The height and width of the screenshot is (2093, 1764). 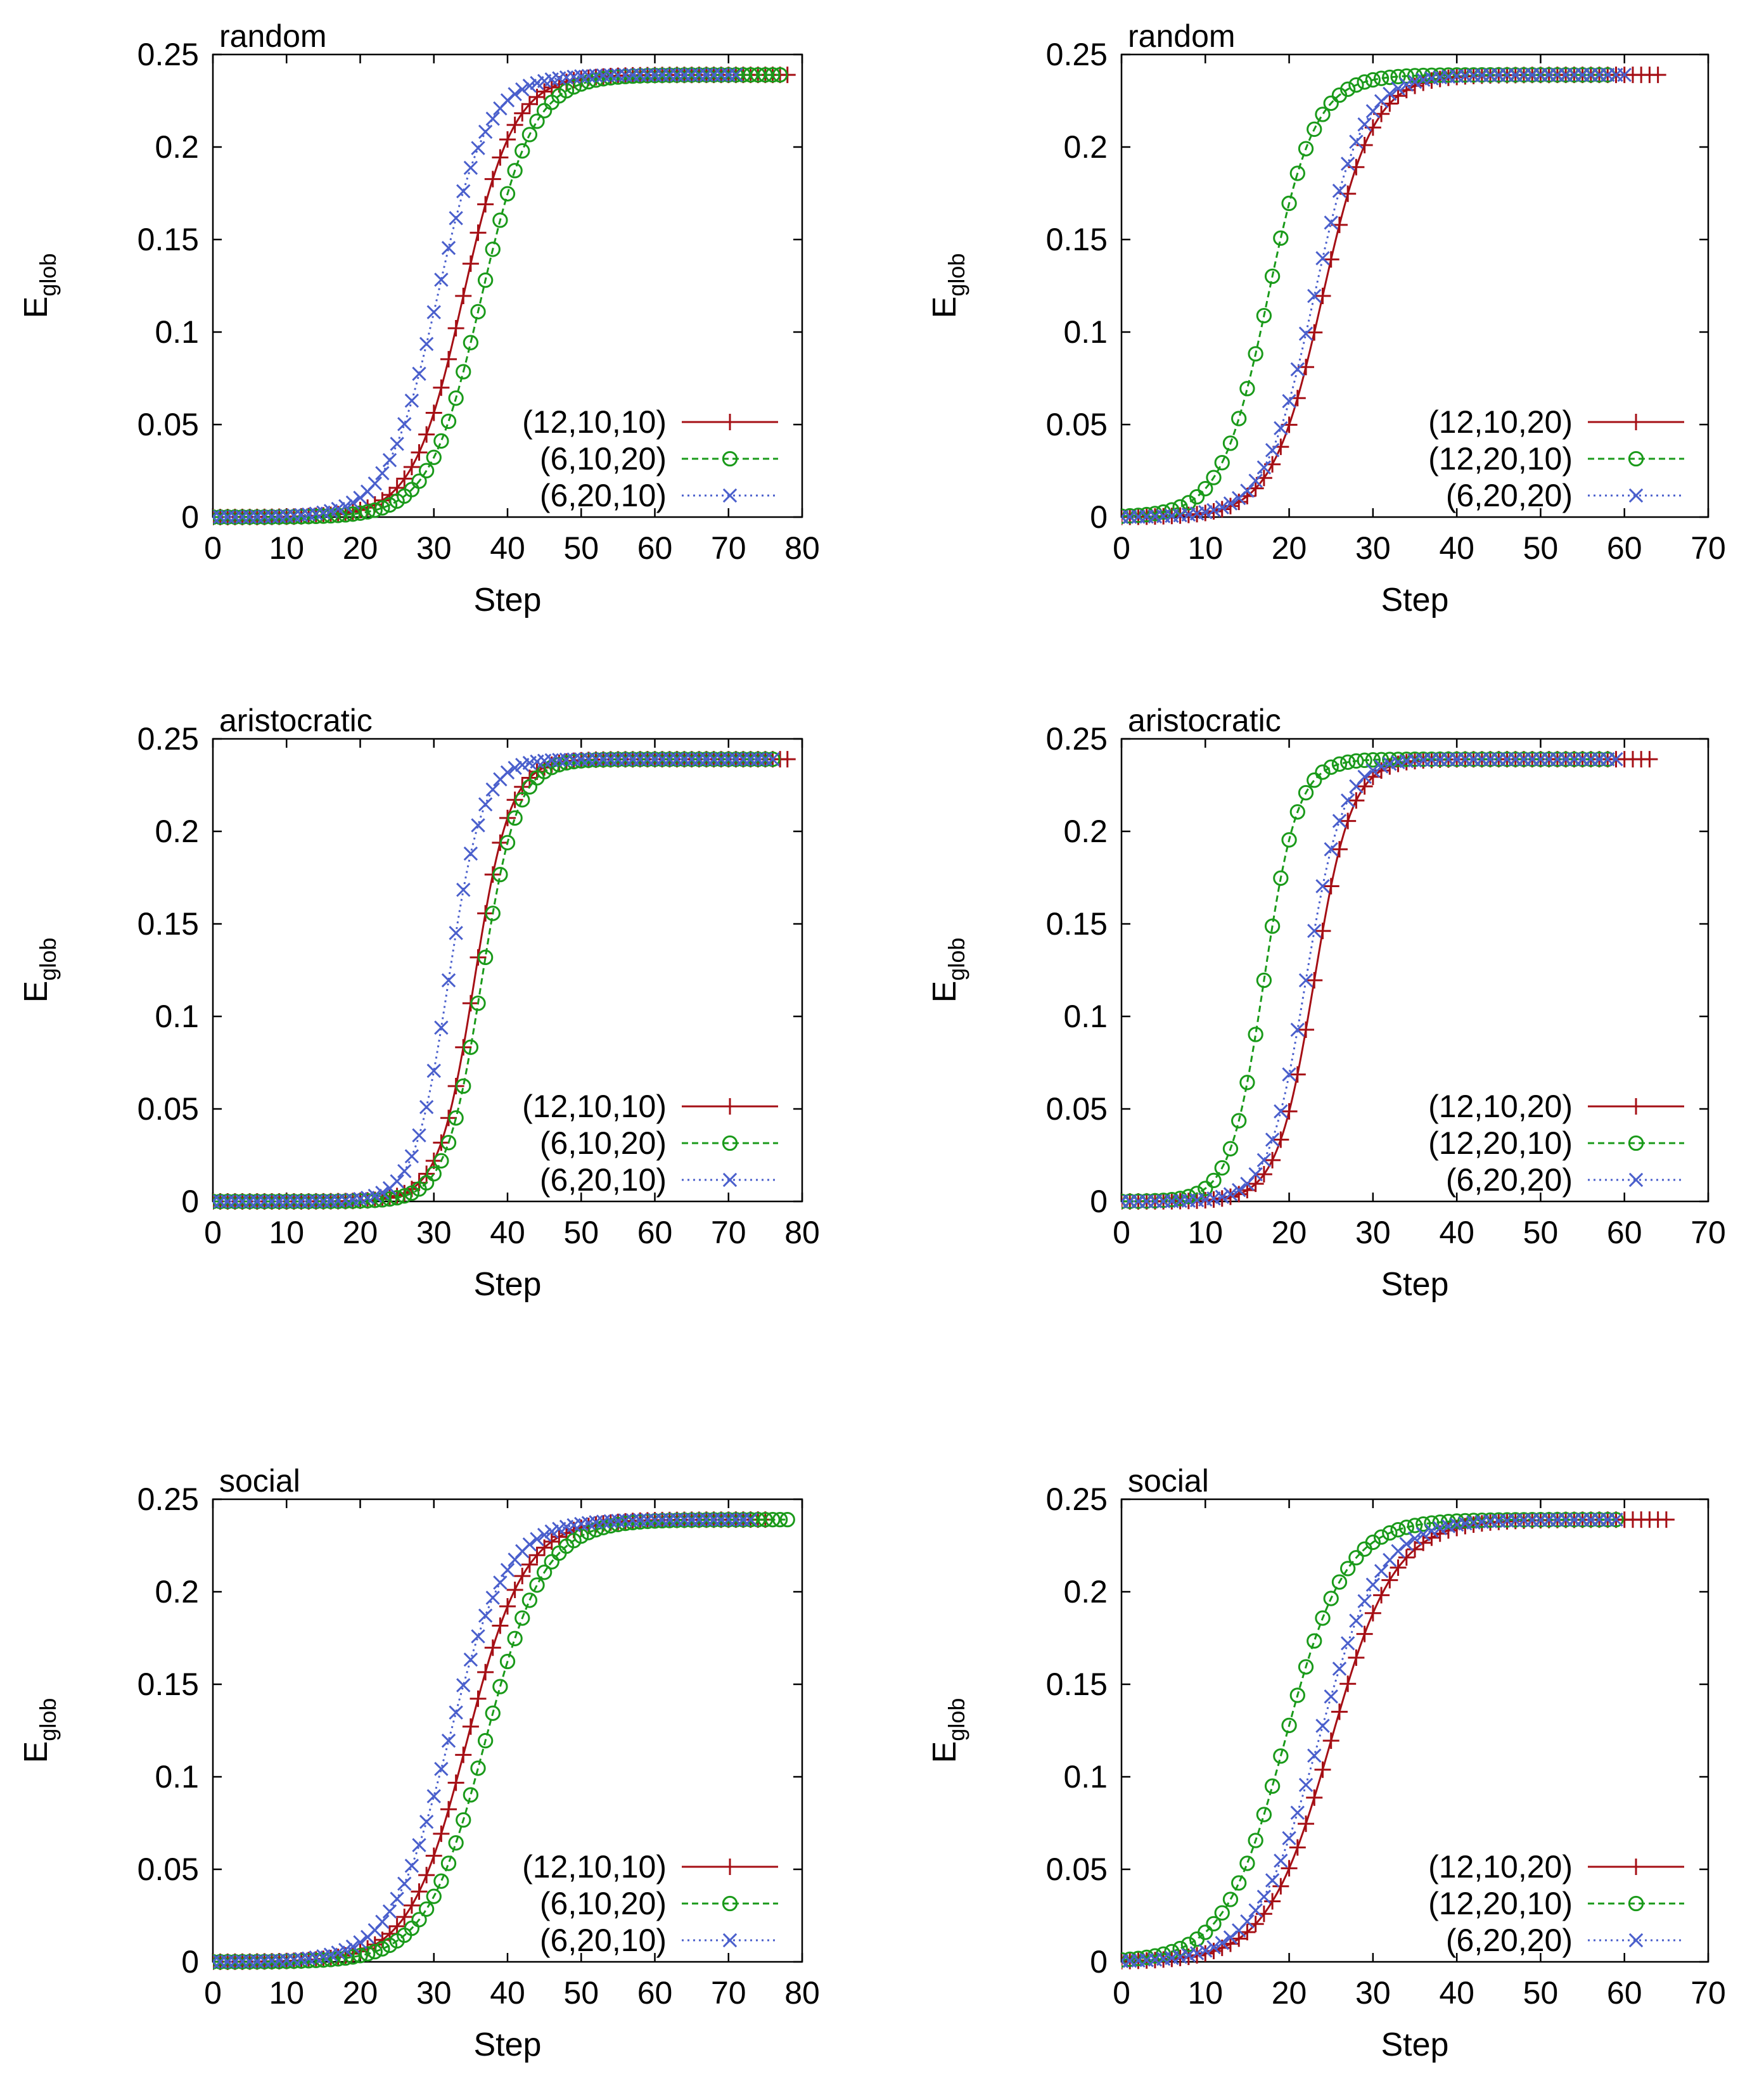 What do you see at coordinates (1500, 1867) in the screenshot?
I see `legend-label: (12,10,20)` at bounding box center [1500, 1867].